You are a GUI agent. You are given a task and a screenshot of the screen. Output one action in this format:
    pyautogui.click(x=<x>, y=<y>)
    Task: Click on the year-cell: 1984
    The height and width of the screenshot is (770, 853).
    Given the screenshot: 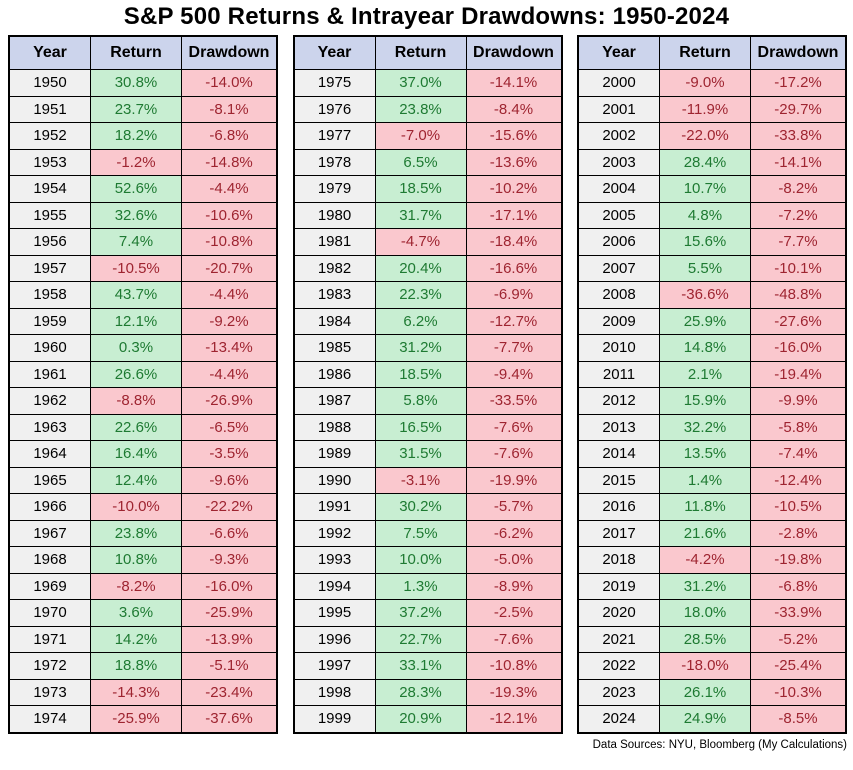 What is the action you would take?
    pyautogui.click(x=334, y=321)
    